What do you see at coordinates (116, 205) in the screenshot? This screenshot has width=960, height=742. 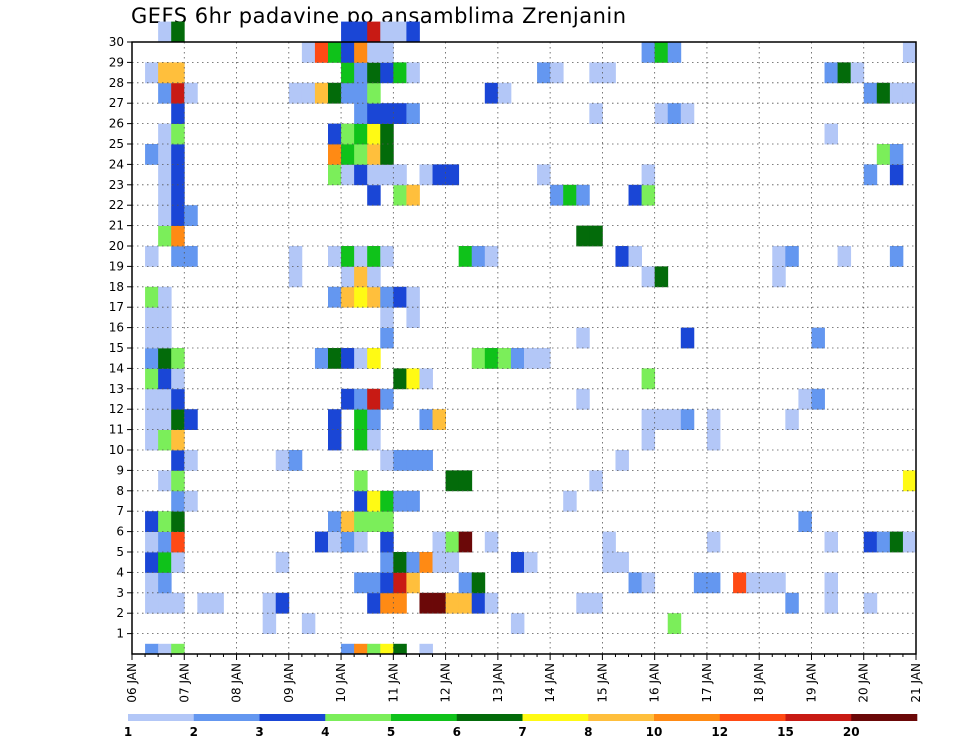 I see `y-tick-label: 22` at bounding box center [116, 205].